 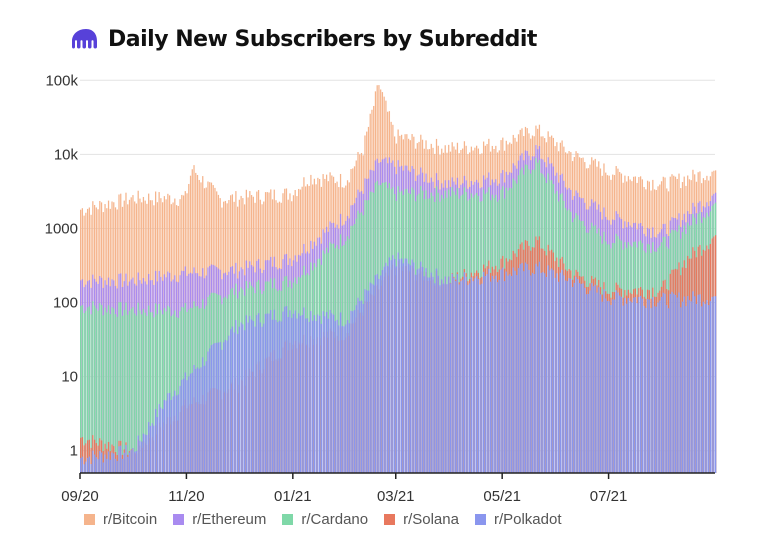 I want to click on legend-label: r/Bitcoin, so click(x=130, y=519).